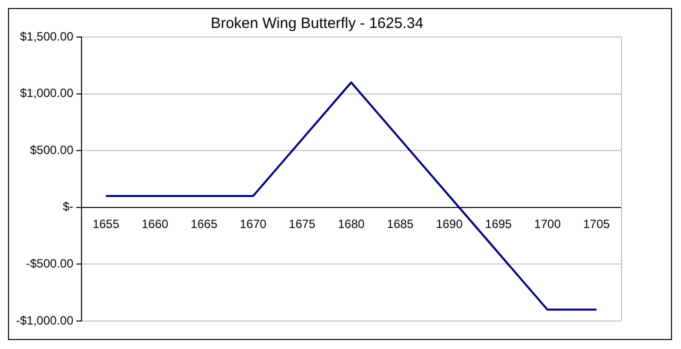 The width and height of the screenshot is (681, 349). What do you see at coordinates (351, 223) in the screenshot?
I see `x-tick-label: 1680` at bounding box center [351, 223].